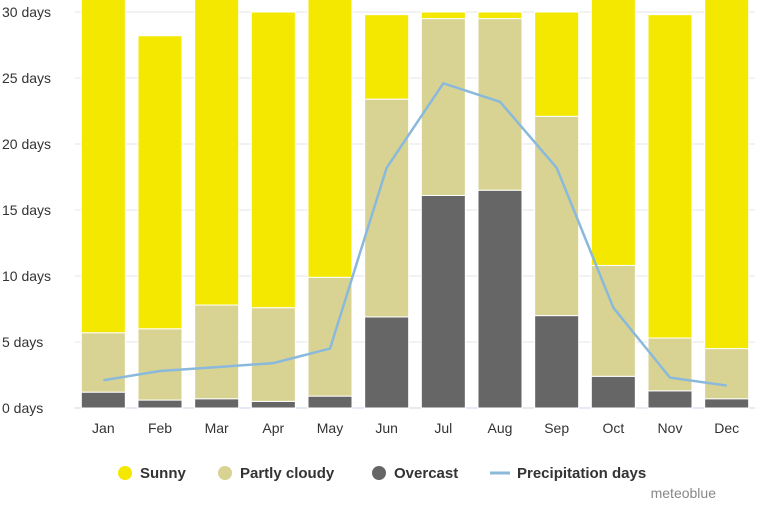 The width and height of the screenshot is (768, 512). What do you see at coordinates (26, 144) in the screenshot?
I see `y-tick-label: 20 days` at bounding box center [26, 144].